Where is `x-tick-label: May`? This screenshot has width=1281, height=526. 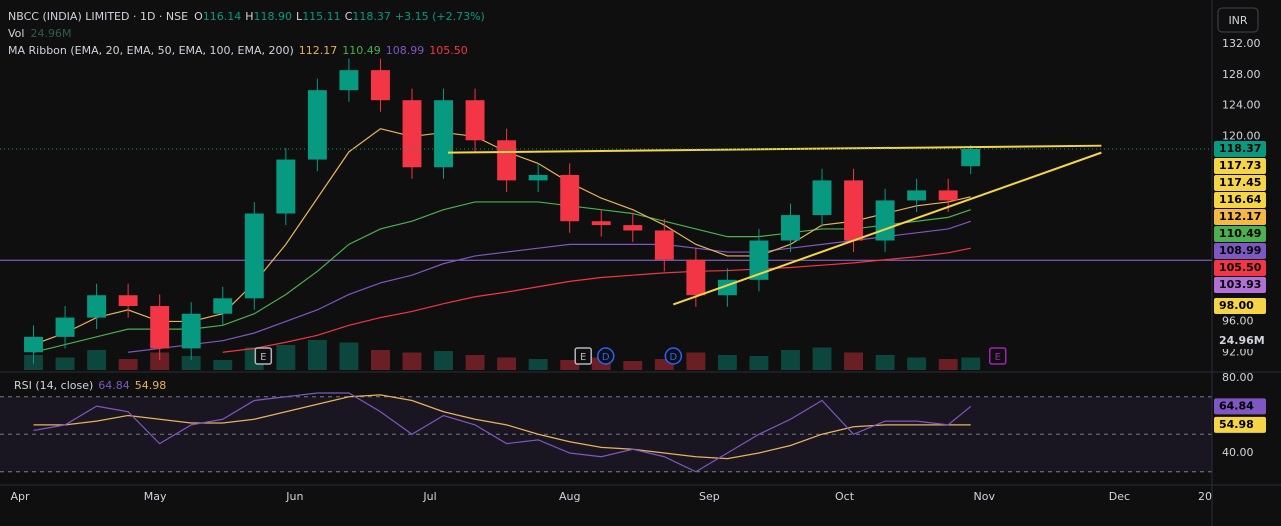
x-tick-label: May is located at coordinates (155, 496).